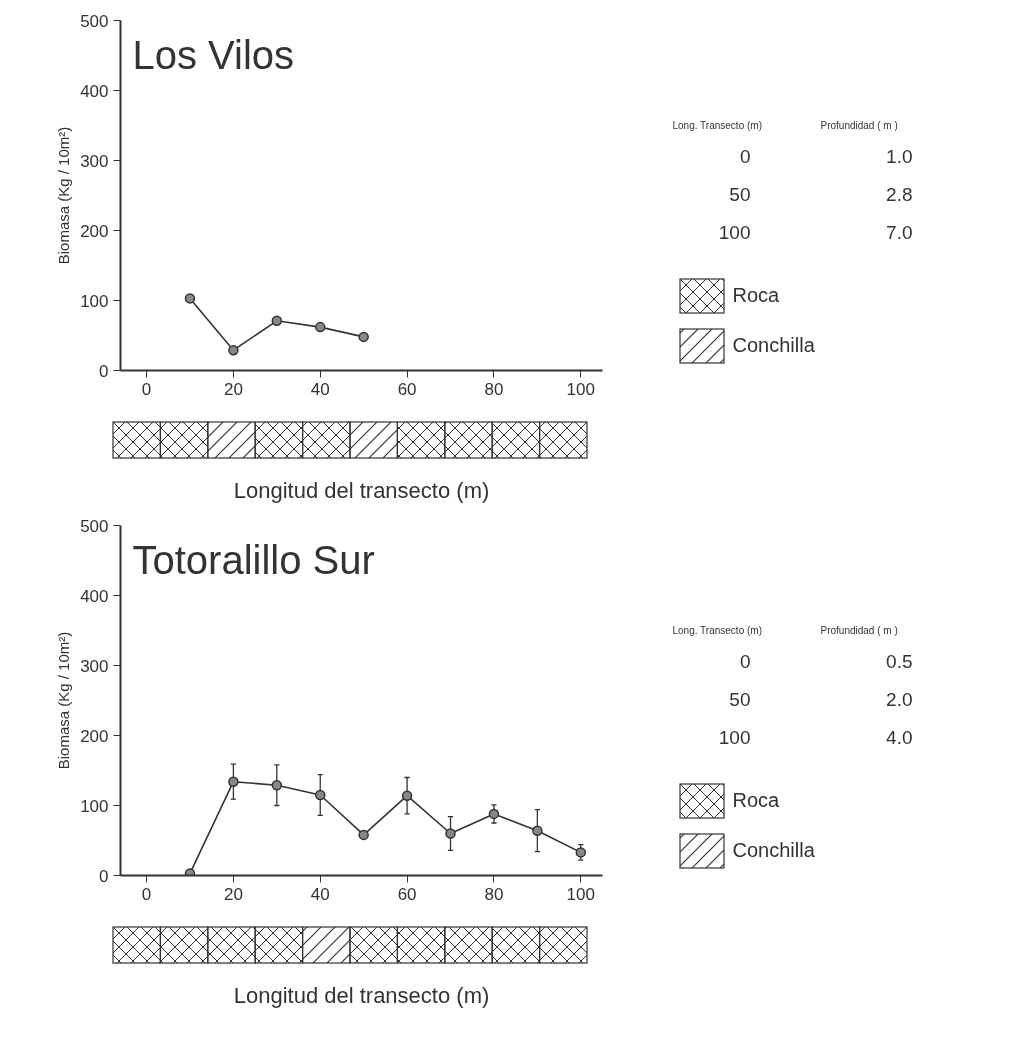 The height and width of the screenshot is (1038, 1023). I want to click on text: 2.0, so click(899, 699).